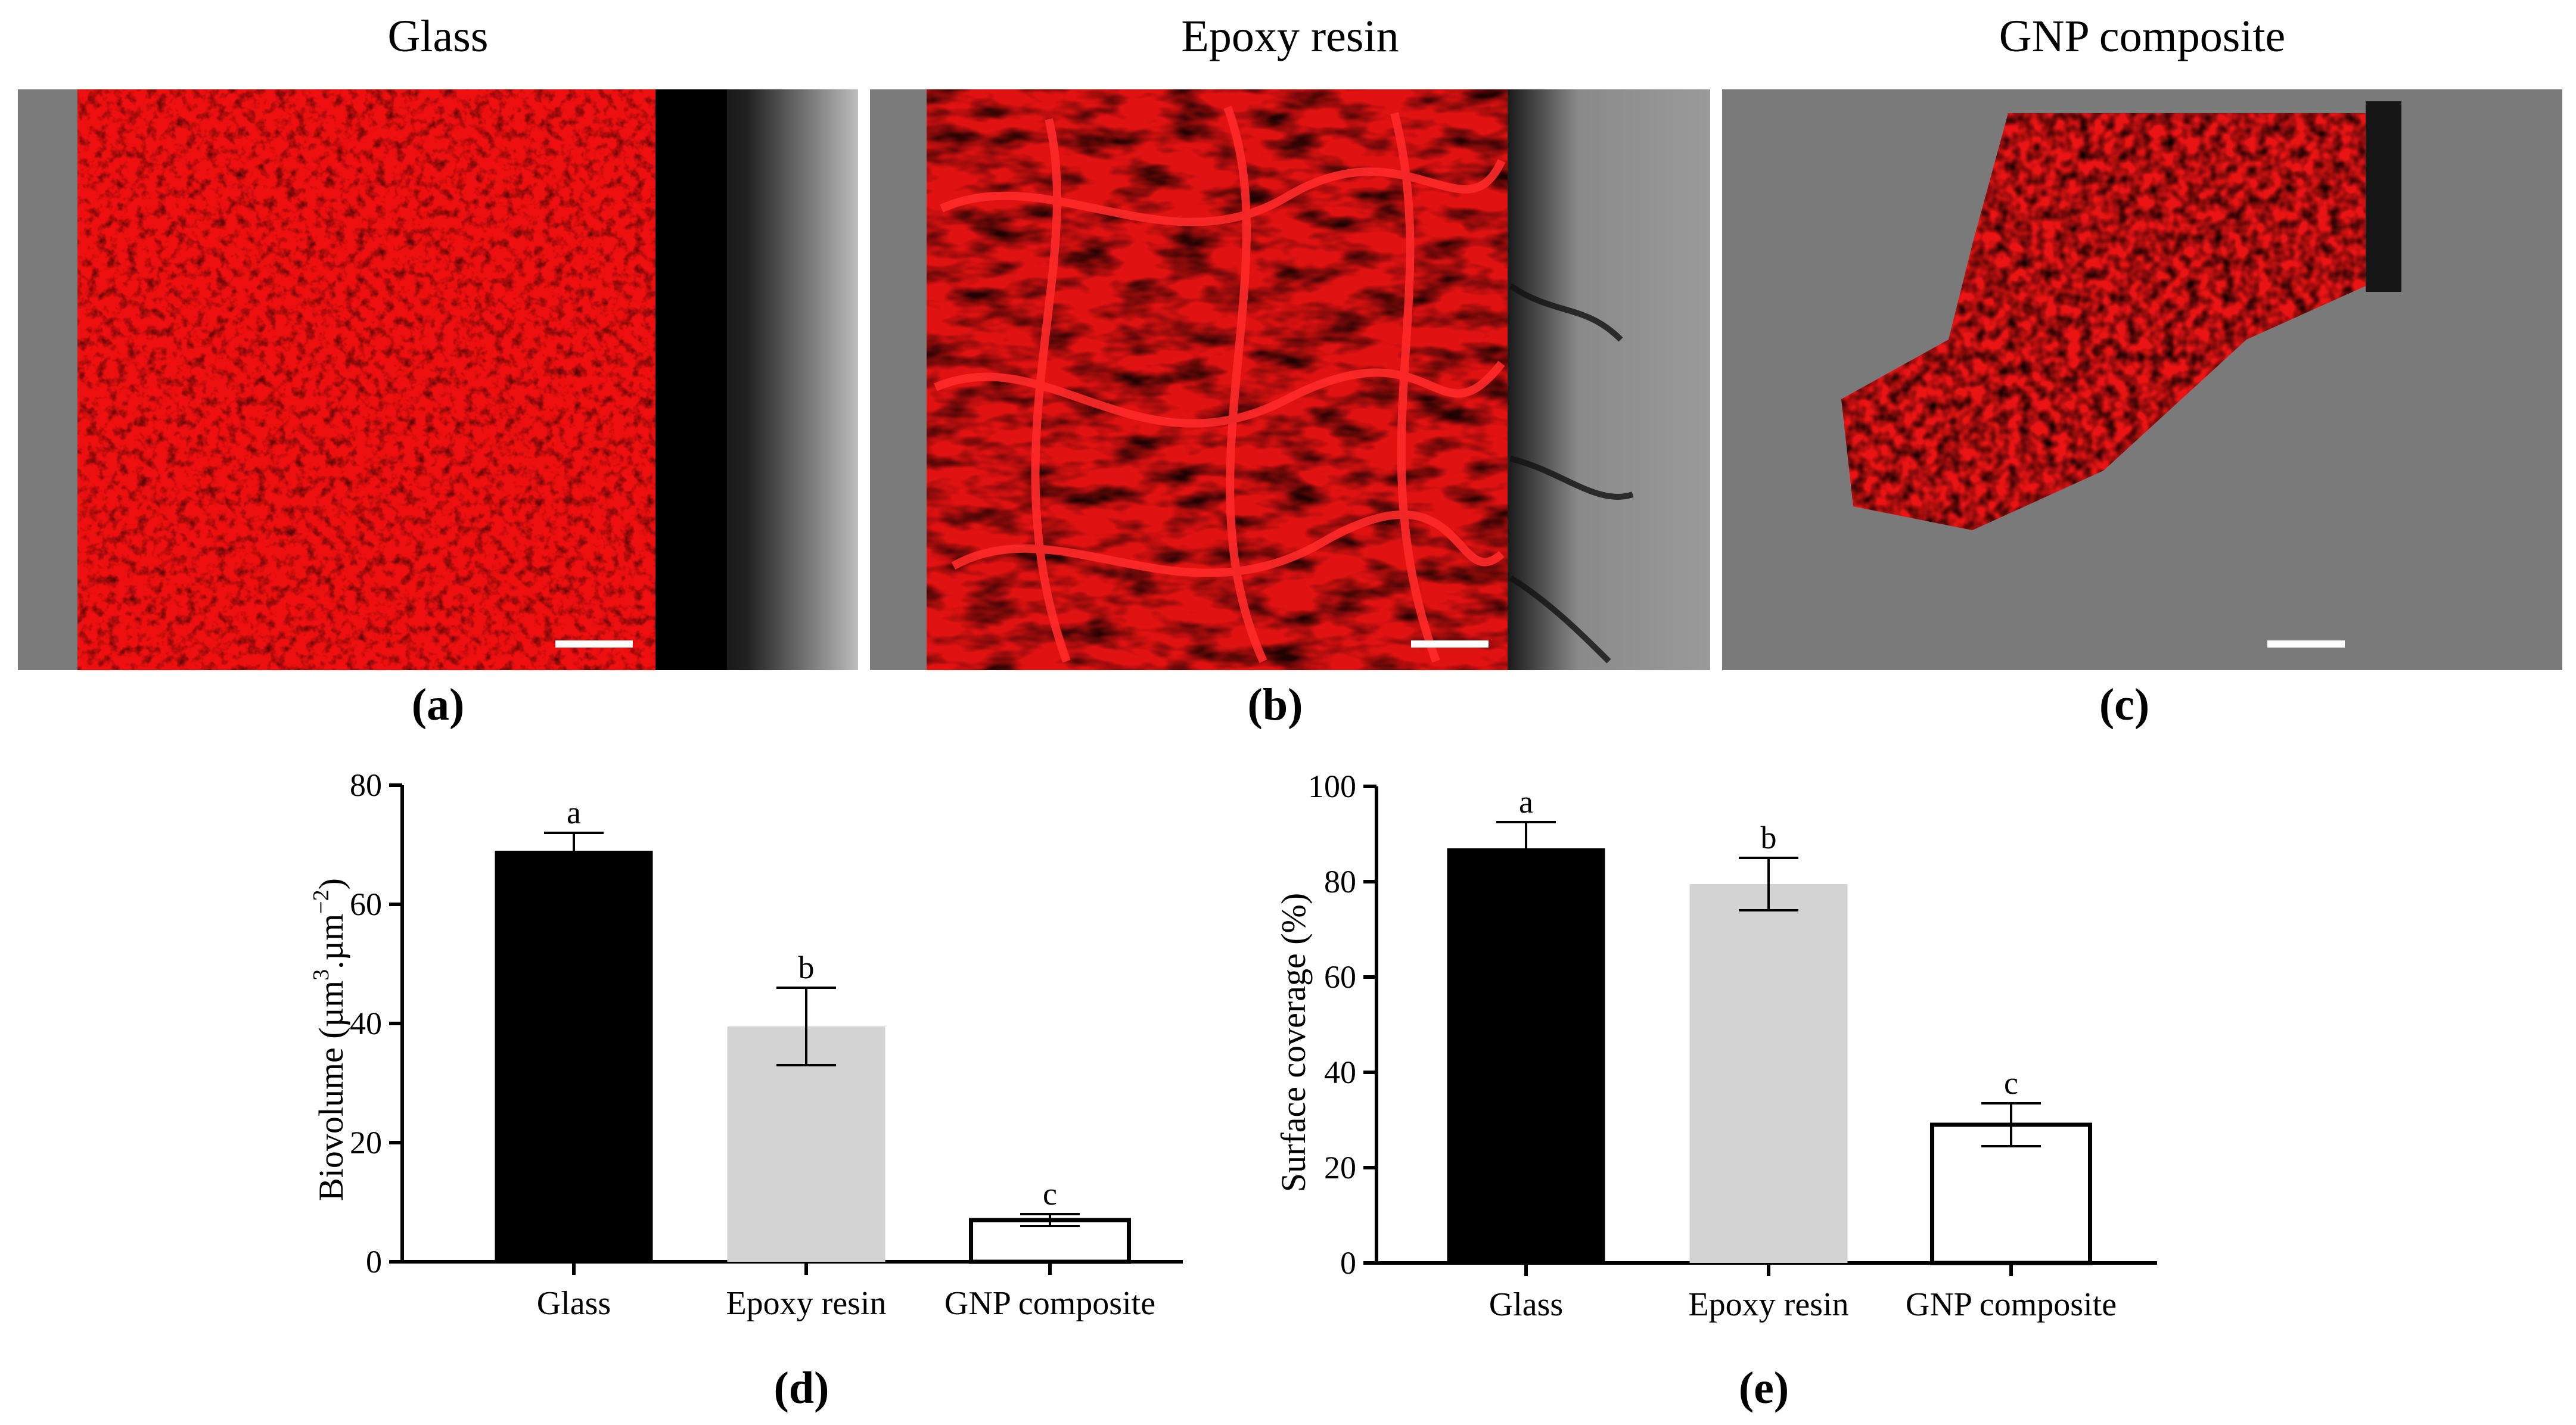 This screenshot has width=2576, height=1425. I want to click on chart-d-bar, so click(574, 1056).